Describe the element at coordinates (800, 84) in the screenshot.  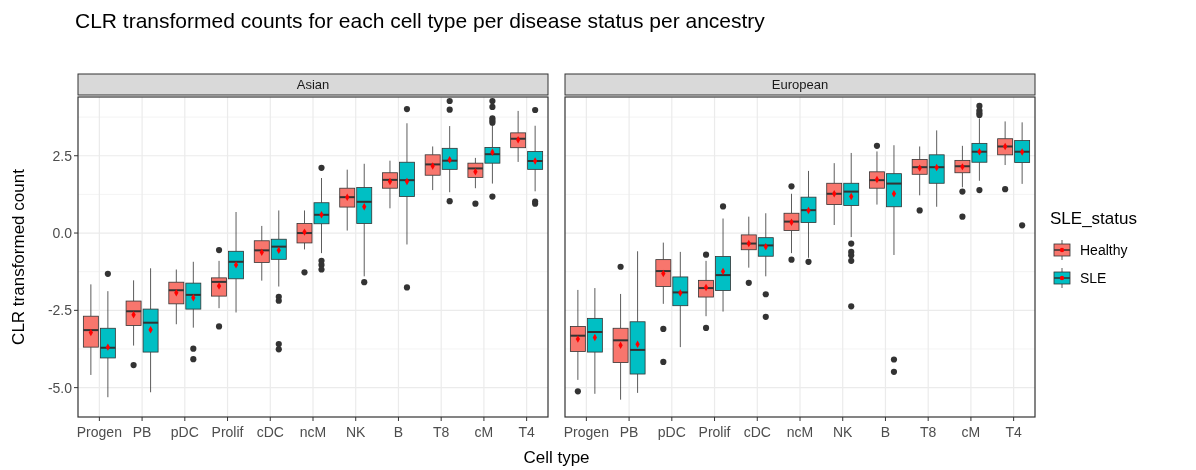
I see `chart-subtitle: European` at that location.